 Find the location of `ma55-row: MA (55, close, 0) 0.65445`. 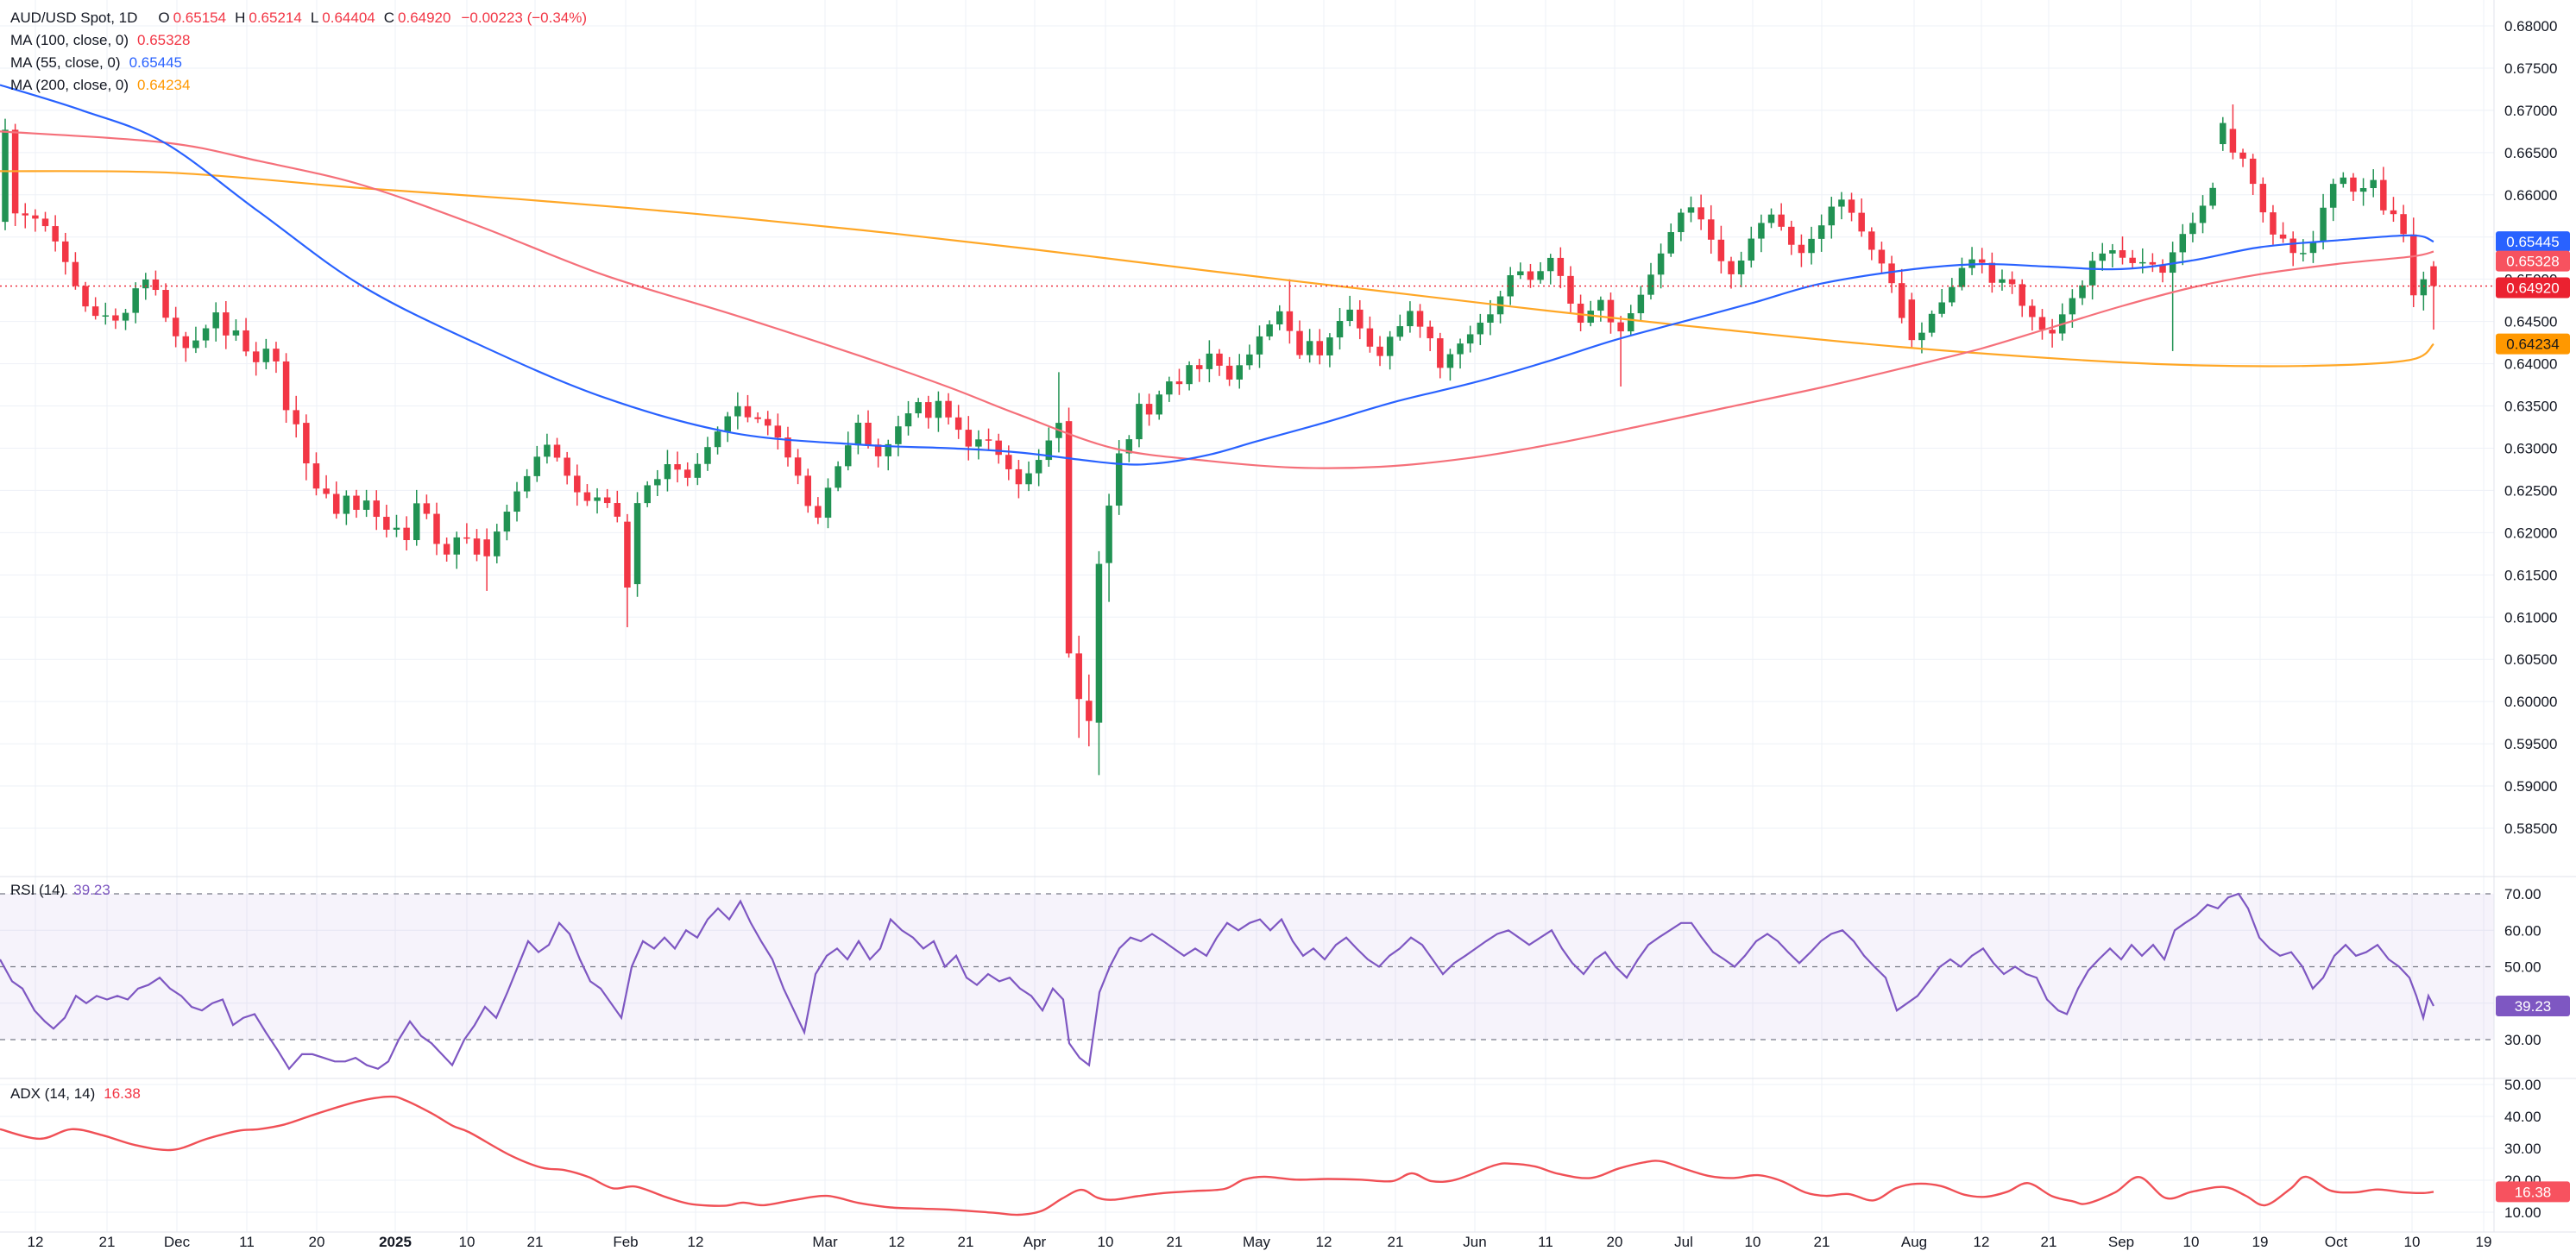

ma55-row: MA (55, close, 0) 0.65445 is located at coordinates (299, 63).